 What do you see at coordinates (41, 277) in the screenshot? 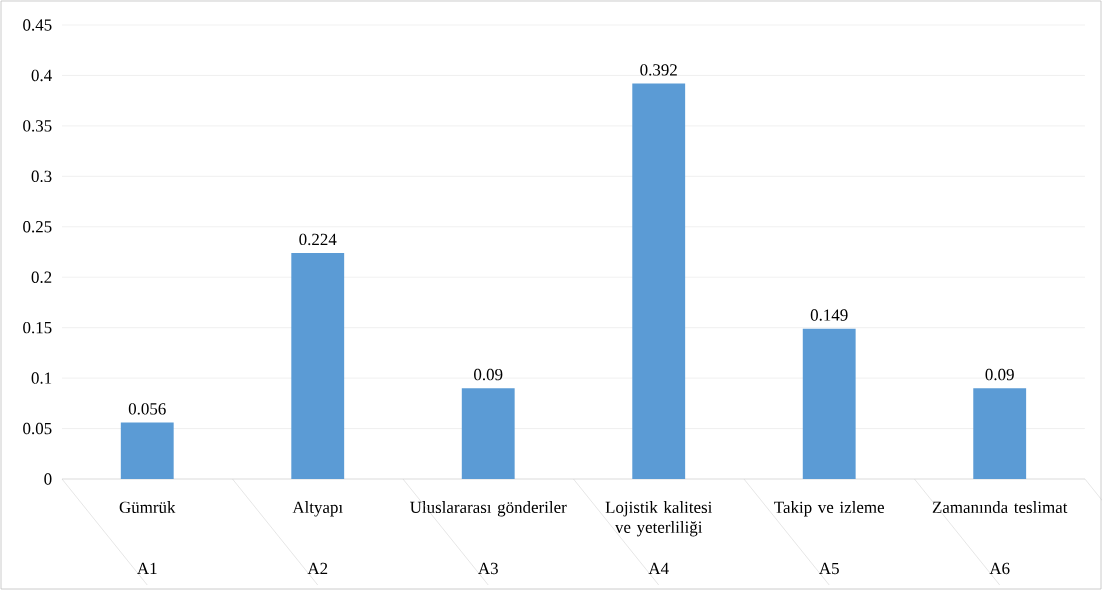
I see `y-tick-label: 0.2` at bounding box center [41, 277].